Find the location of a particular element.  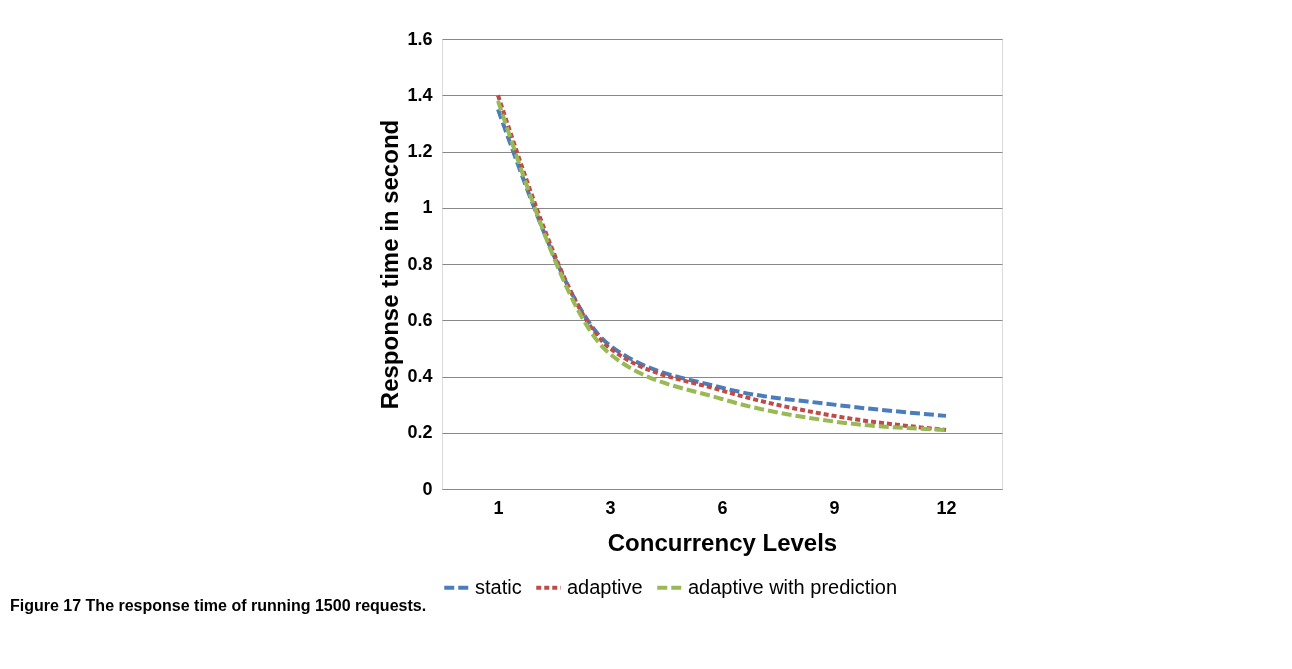

legend-label: adaptive with prediction is located at coordinates (793, 586).